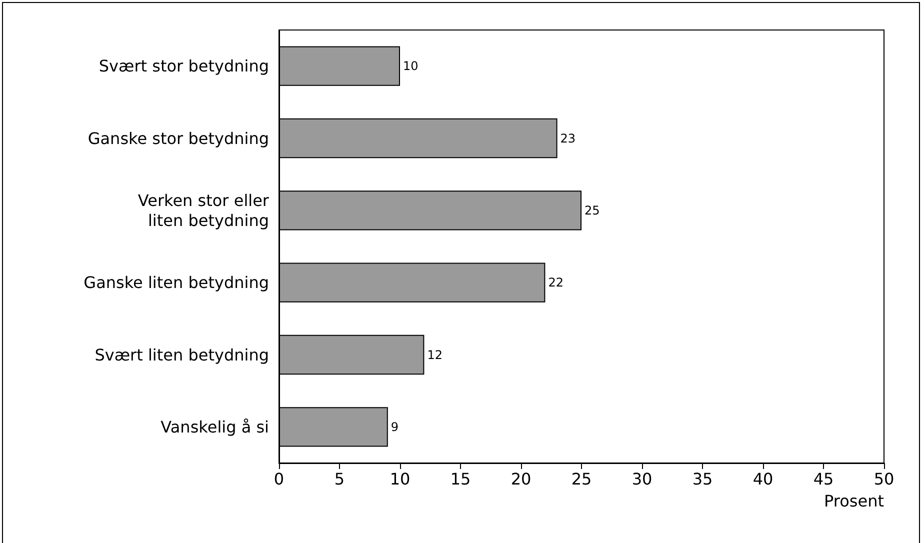 This screenshot has height=543, width=924. What do you see at coordinates (434, 355) in the screenshot?
I see `data-label: 12` at bounding box center [434, 355].